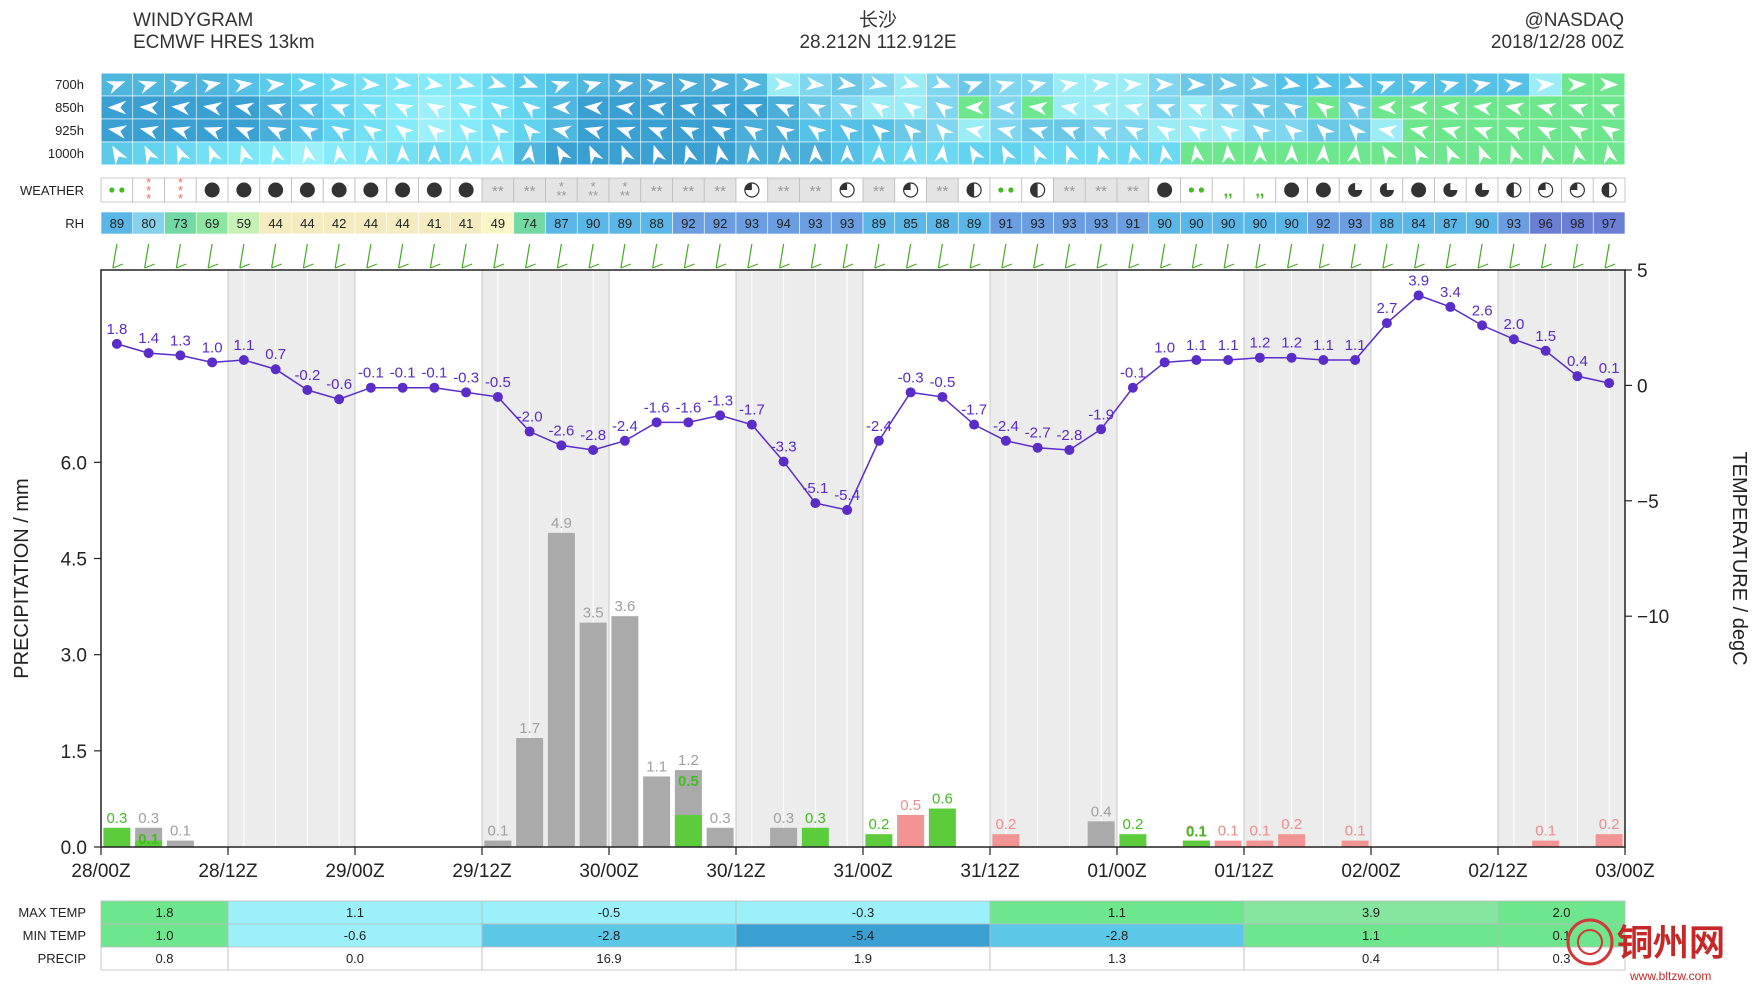  What do you see at coordinates (1561, 958) in the screenshot?
I see `summary-value: 0.3` at bounding box center [1561, 958].